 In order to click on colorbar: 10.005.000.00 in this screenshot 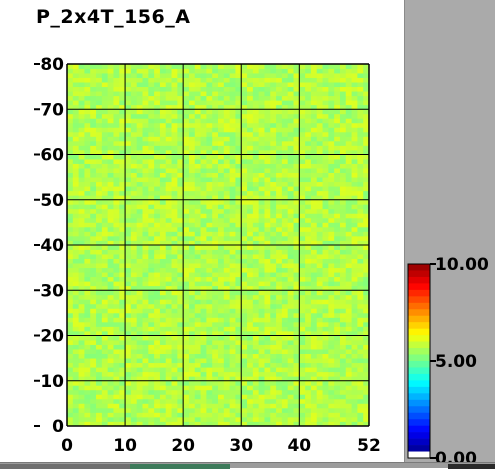, I will do `click(448, 358)`.